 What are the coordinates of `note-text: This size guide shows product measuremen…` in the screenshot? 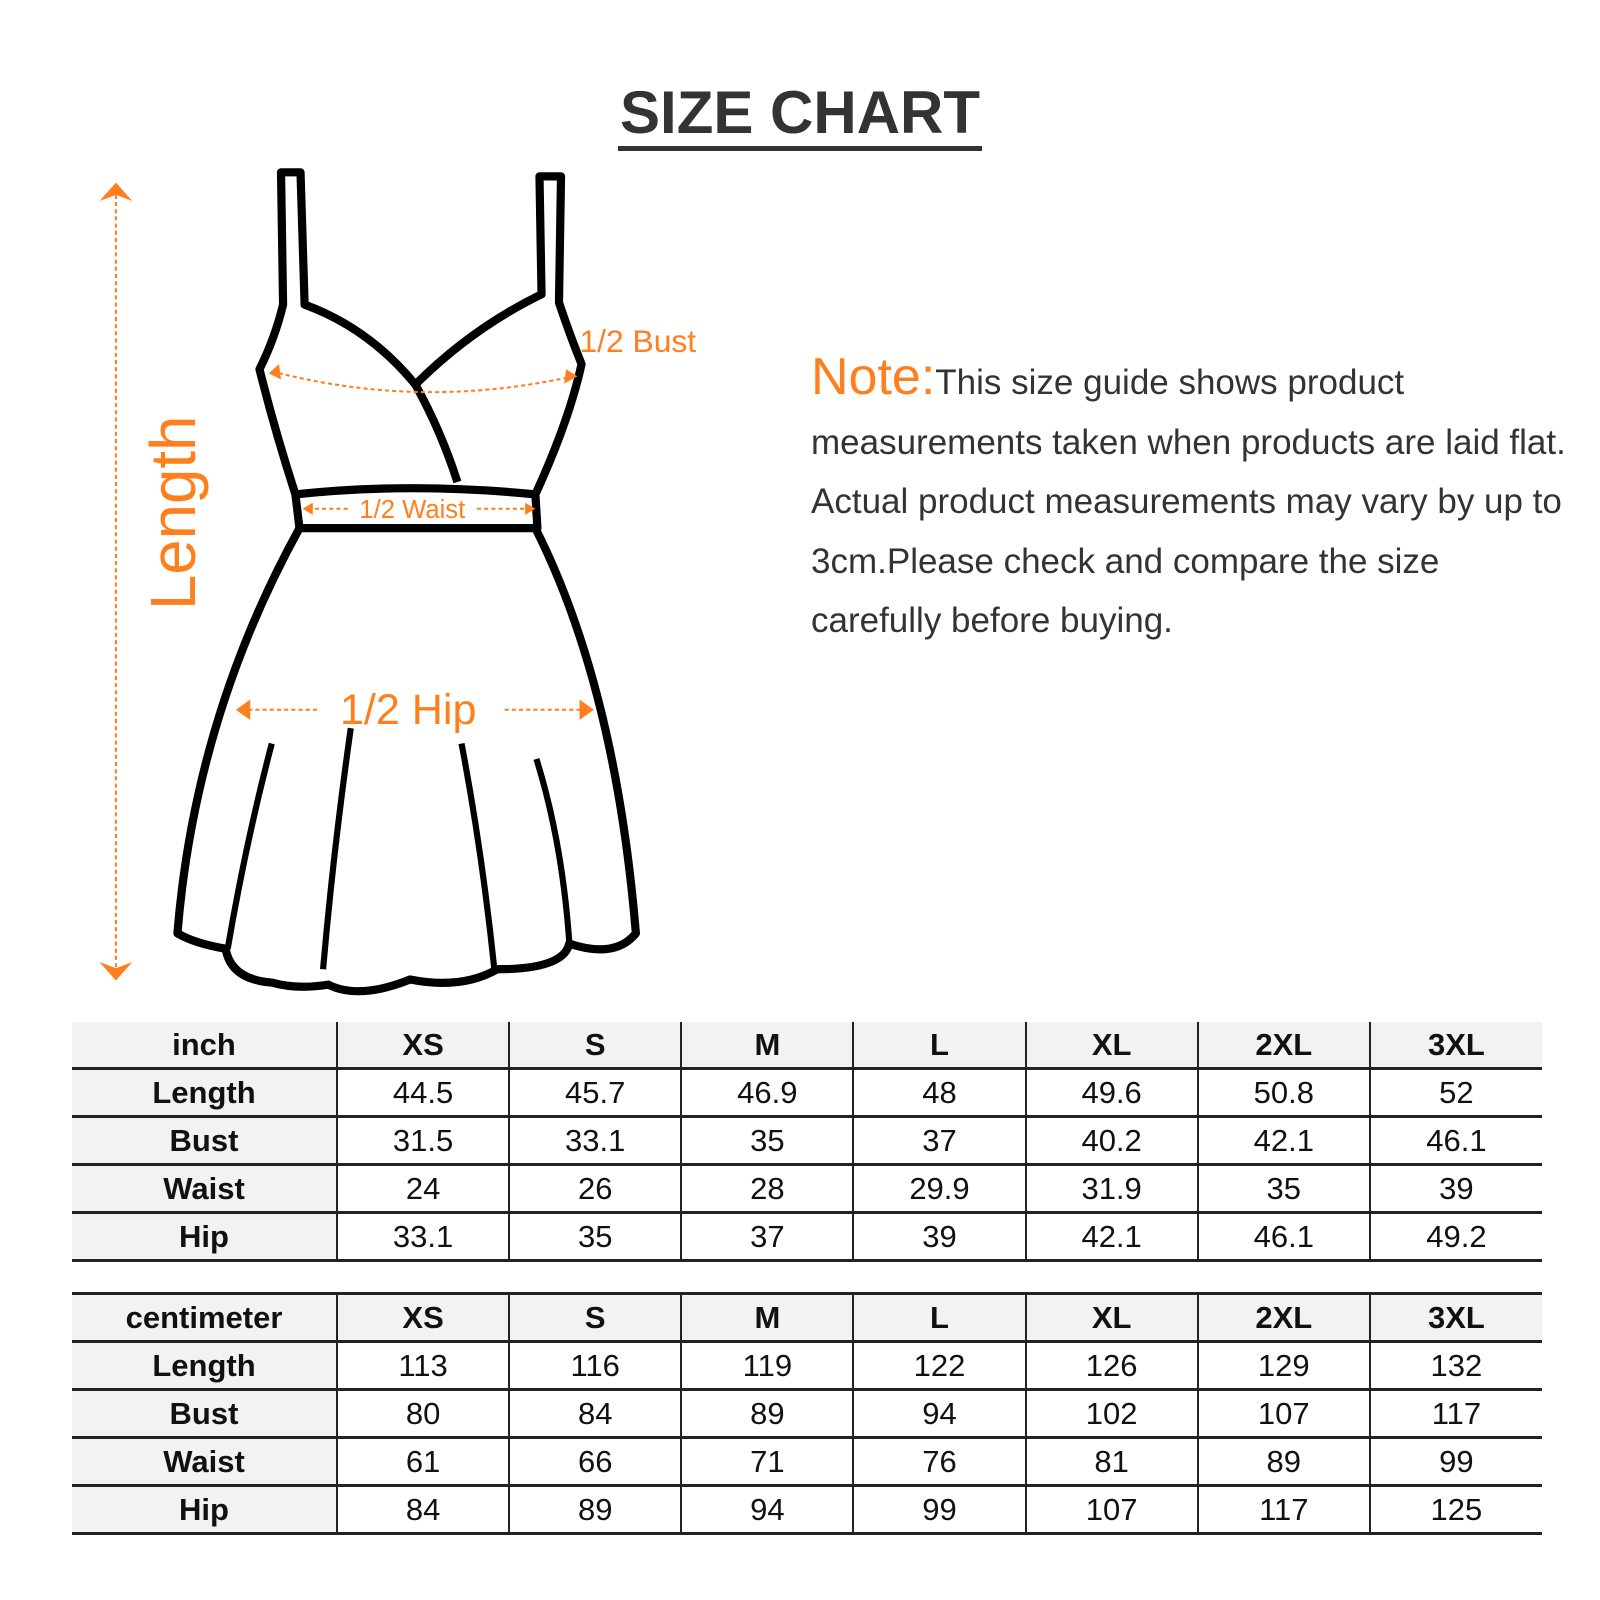 It's located at (1188, 501).